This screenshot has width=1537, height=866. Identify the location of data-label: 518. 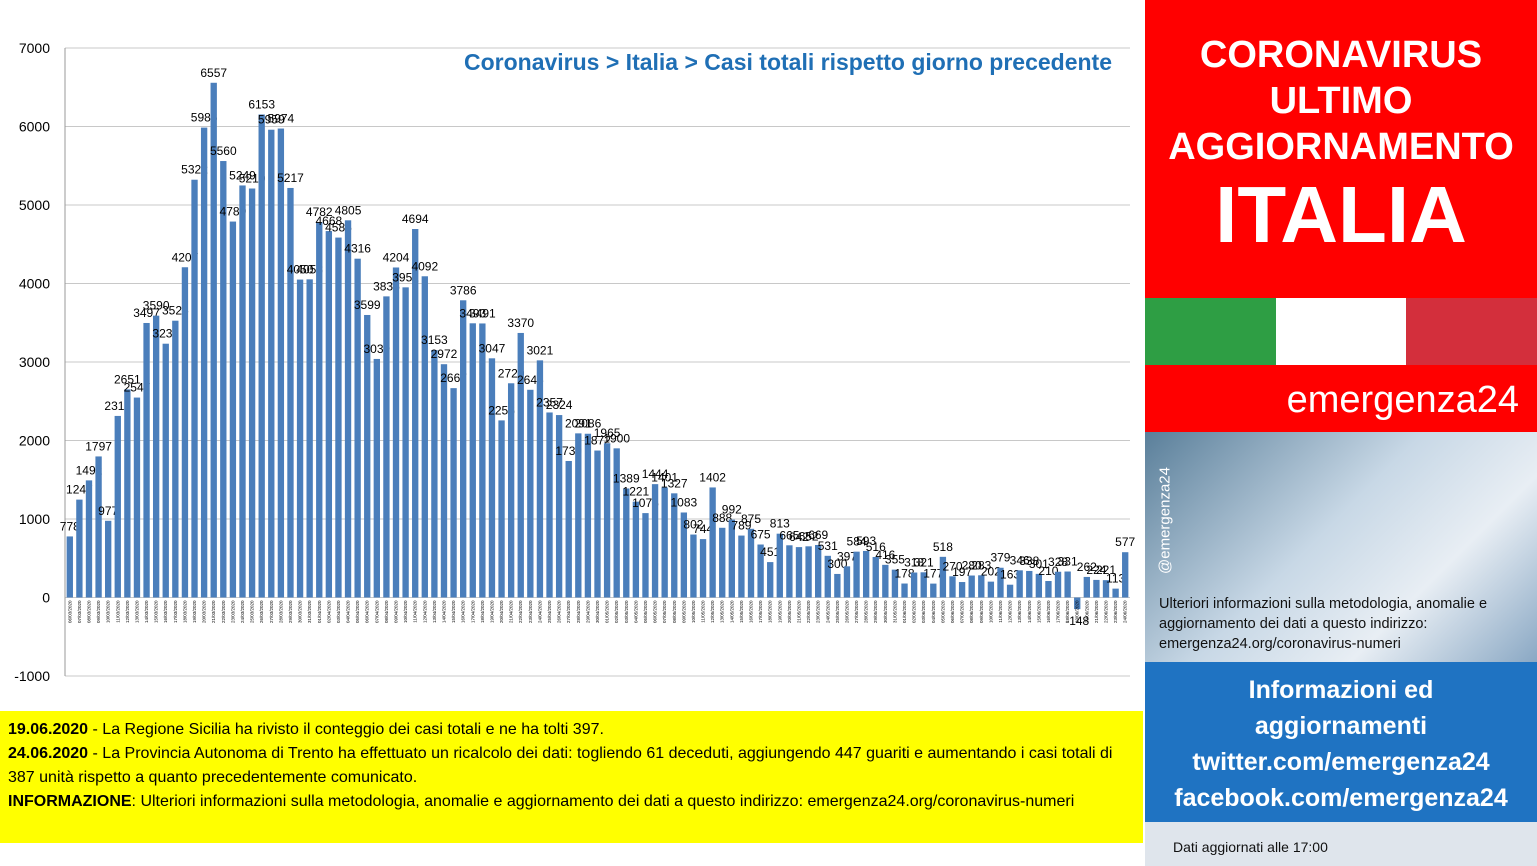
(943, 547).